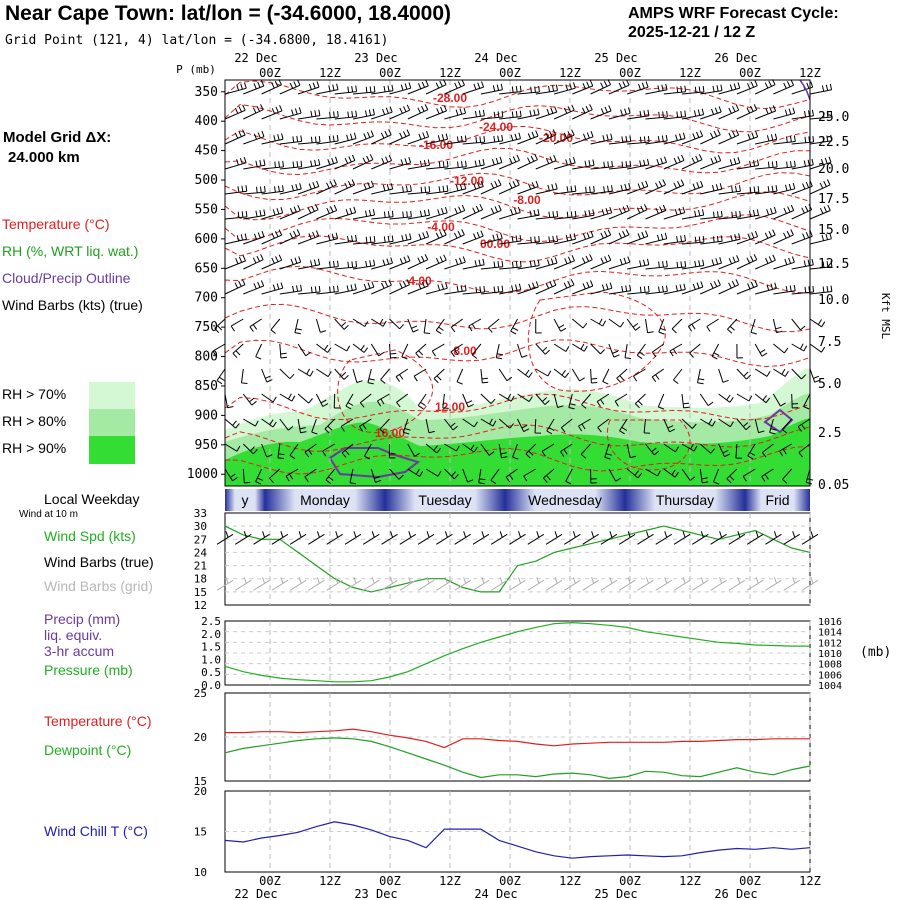  What do you see at coordinates (436, 145) in the screenshot?
I see `isotherm-label: -16.00` at bounding box center [436, 145].